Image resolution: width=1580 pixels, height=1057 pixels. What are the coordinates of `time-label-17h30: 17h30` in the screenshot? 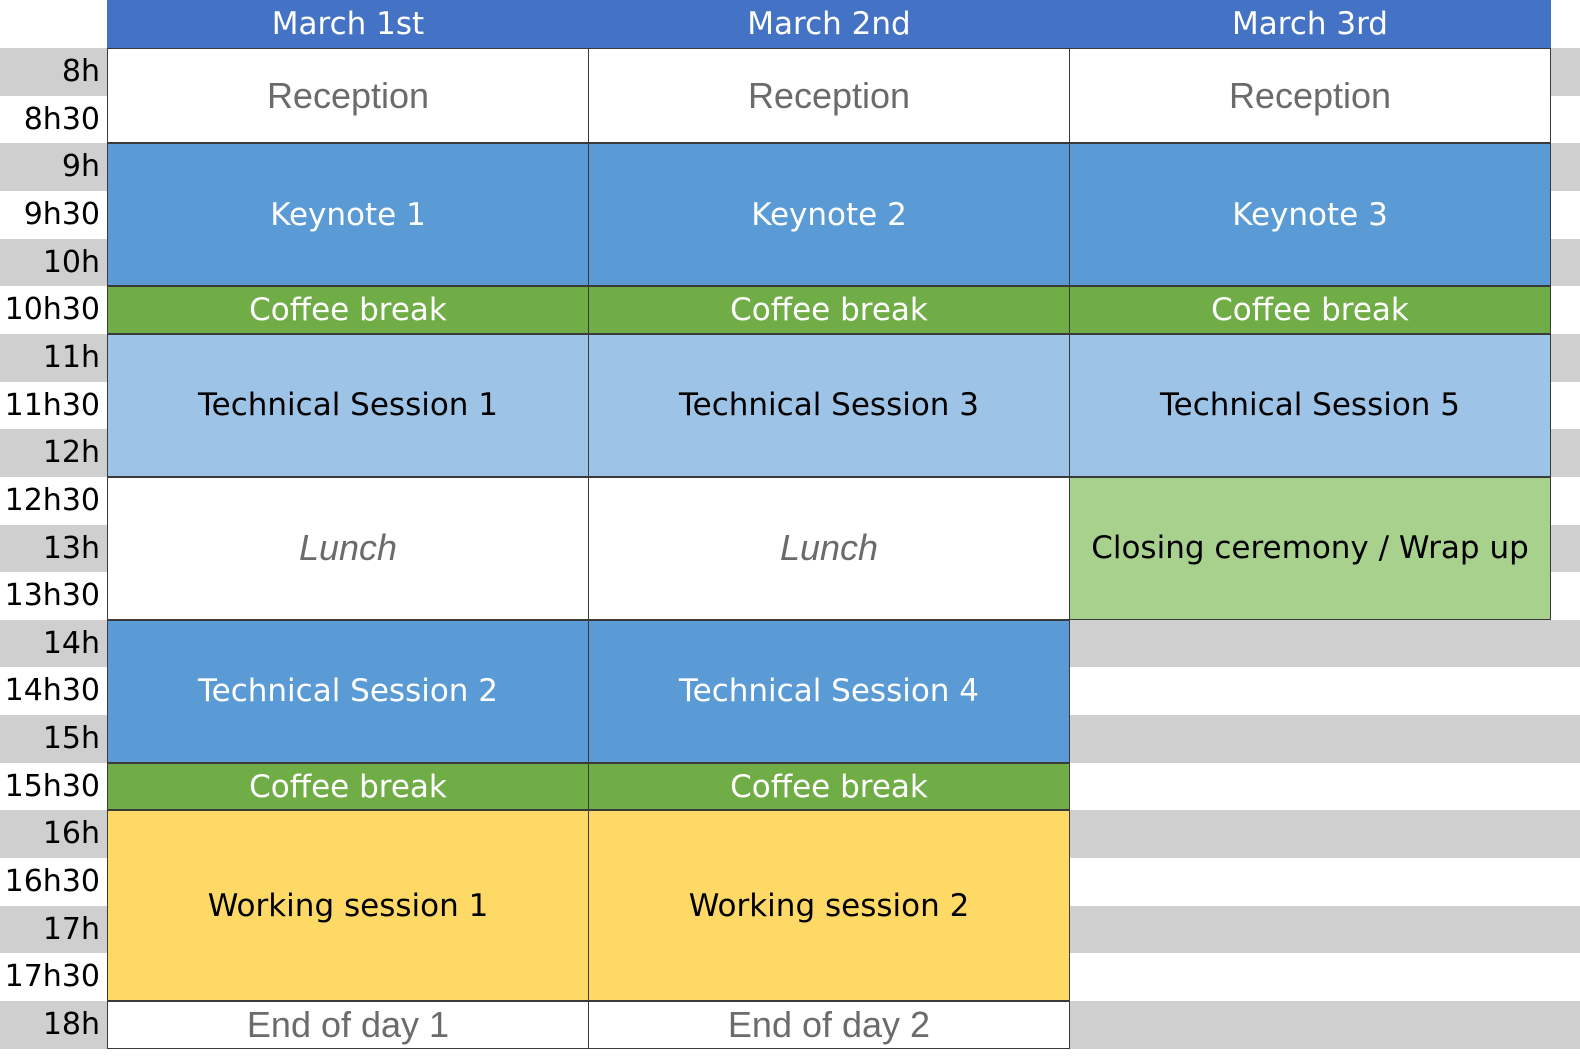 It's located at (52, 977).